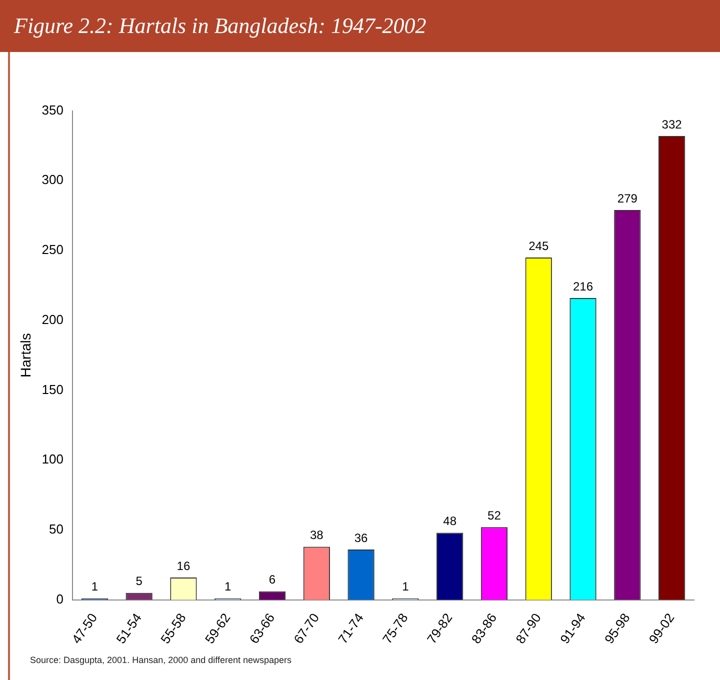 Image resolution: width=720 pixels, height=680 pixels. What do you see at coordinates (60, 598) in the screenshot?
I see `y-tick-label: 0` at bounding box center [60, 598].